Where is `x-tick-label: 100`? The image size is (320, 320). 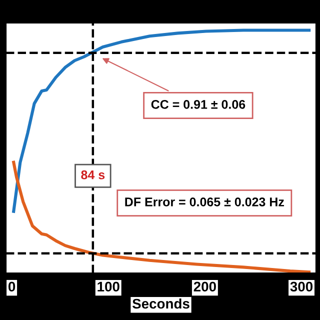 x-tick-label: 100 is located at coordinates (109, 287).